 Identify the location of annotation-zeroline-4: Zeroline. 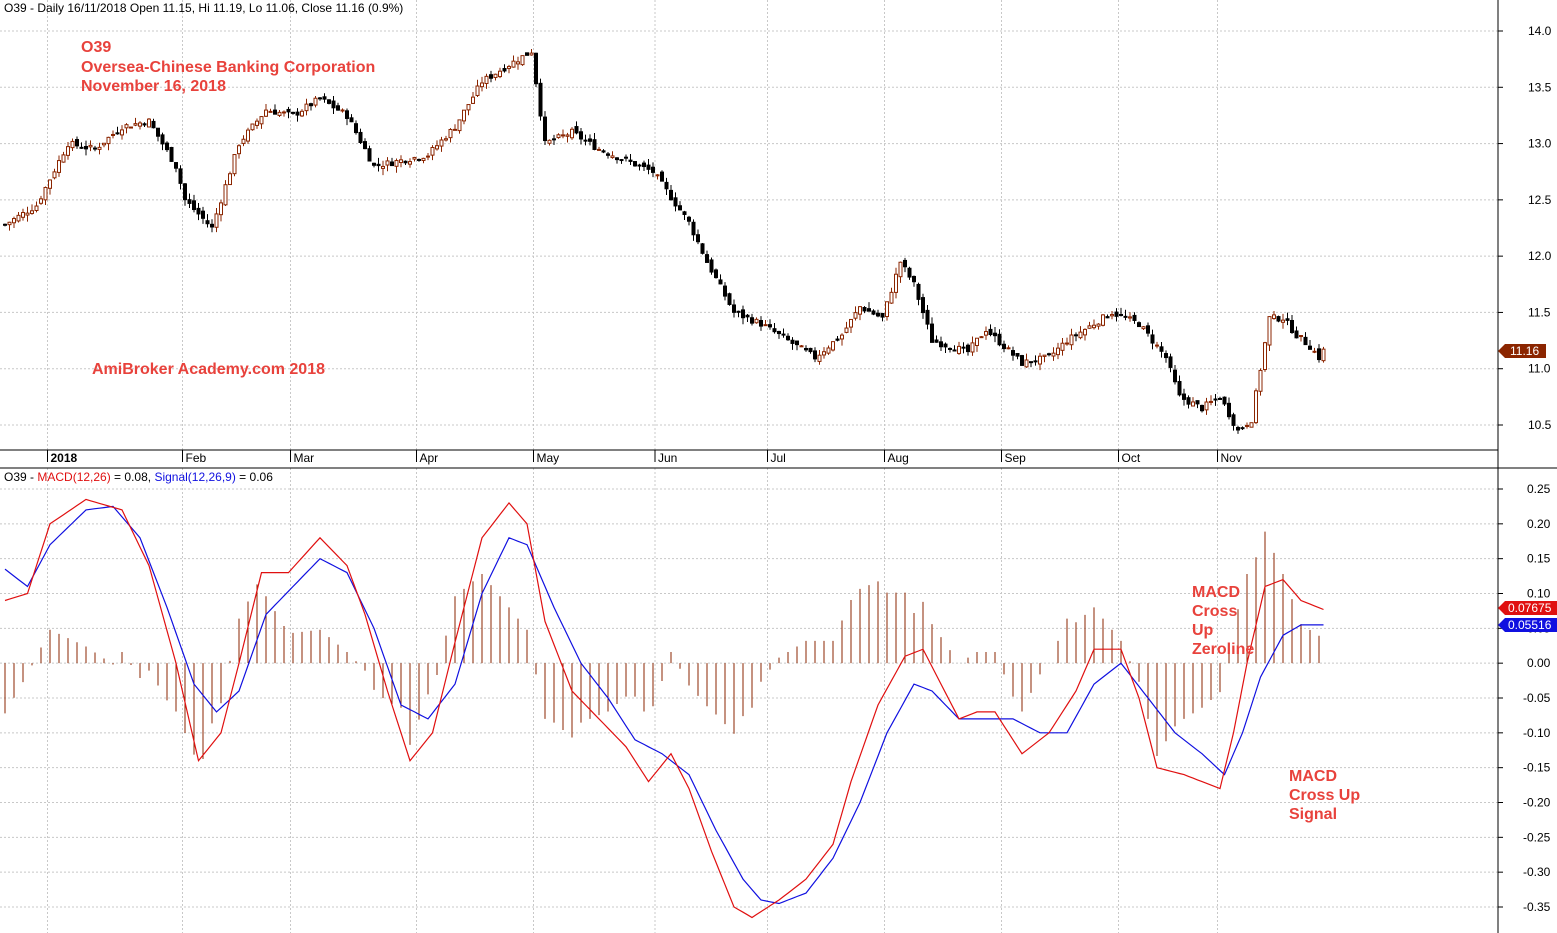
(1223, 649).